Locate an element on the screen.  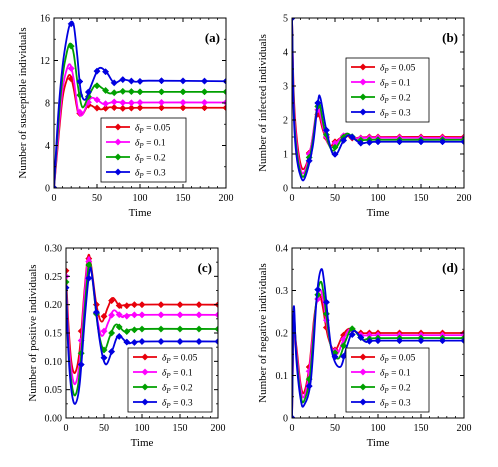
y-tick-label: 3 is located at coordinates (285, 87).